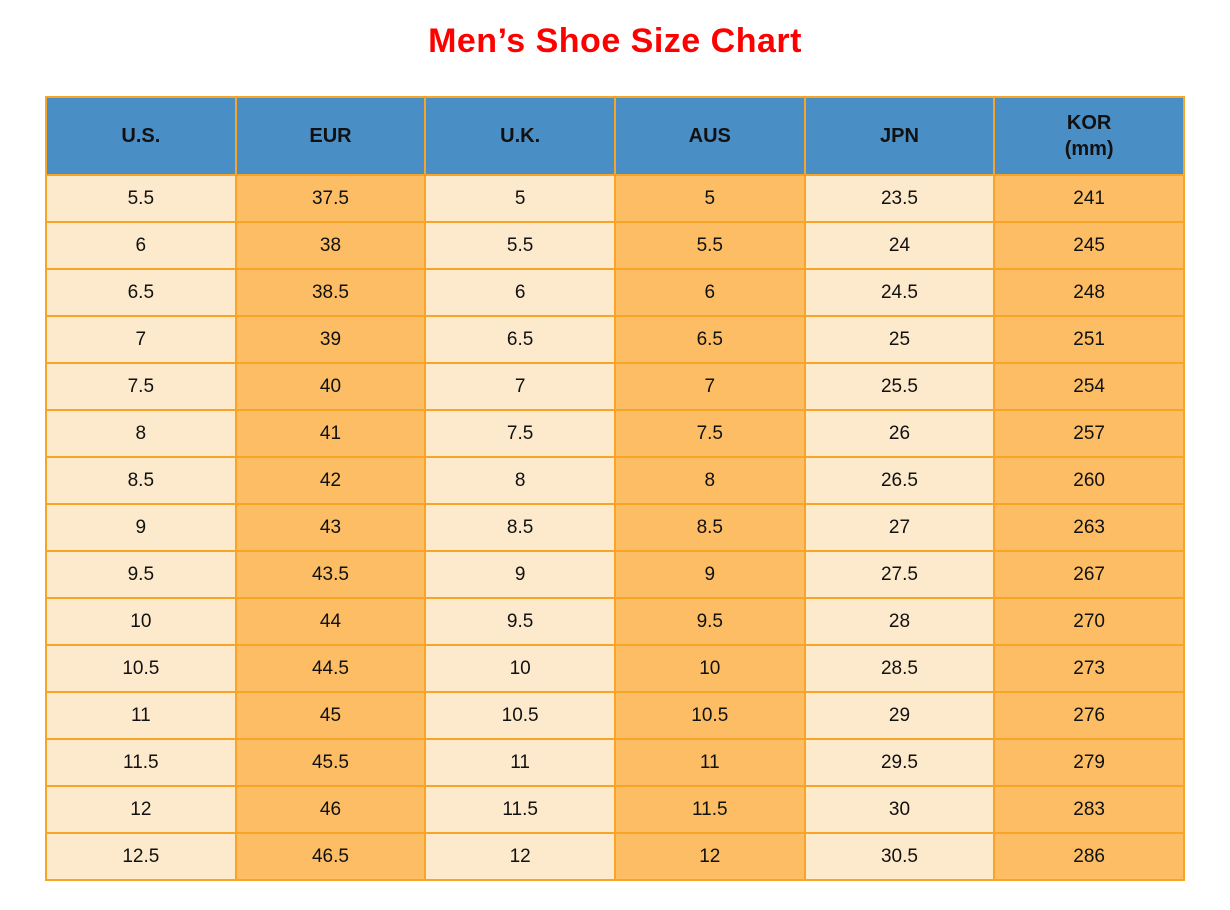 The width and height of the screenshot is (1230, 910). I want to click on size-cell: 254, so click(1089, 386).